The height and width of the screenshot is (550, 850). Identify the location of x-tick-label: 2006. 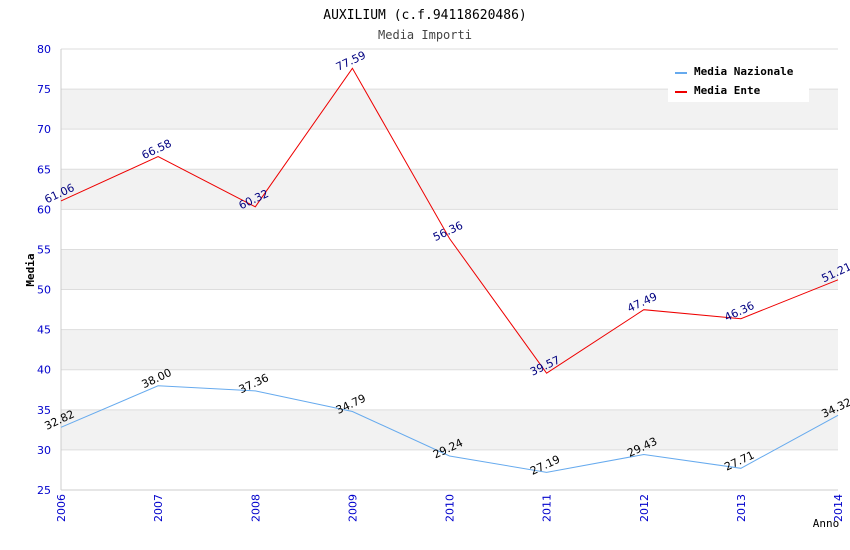
(61, 508).